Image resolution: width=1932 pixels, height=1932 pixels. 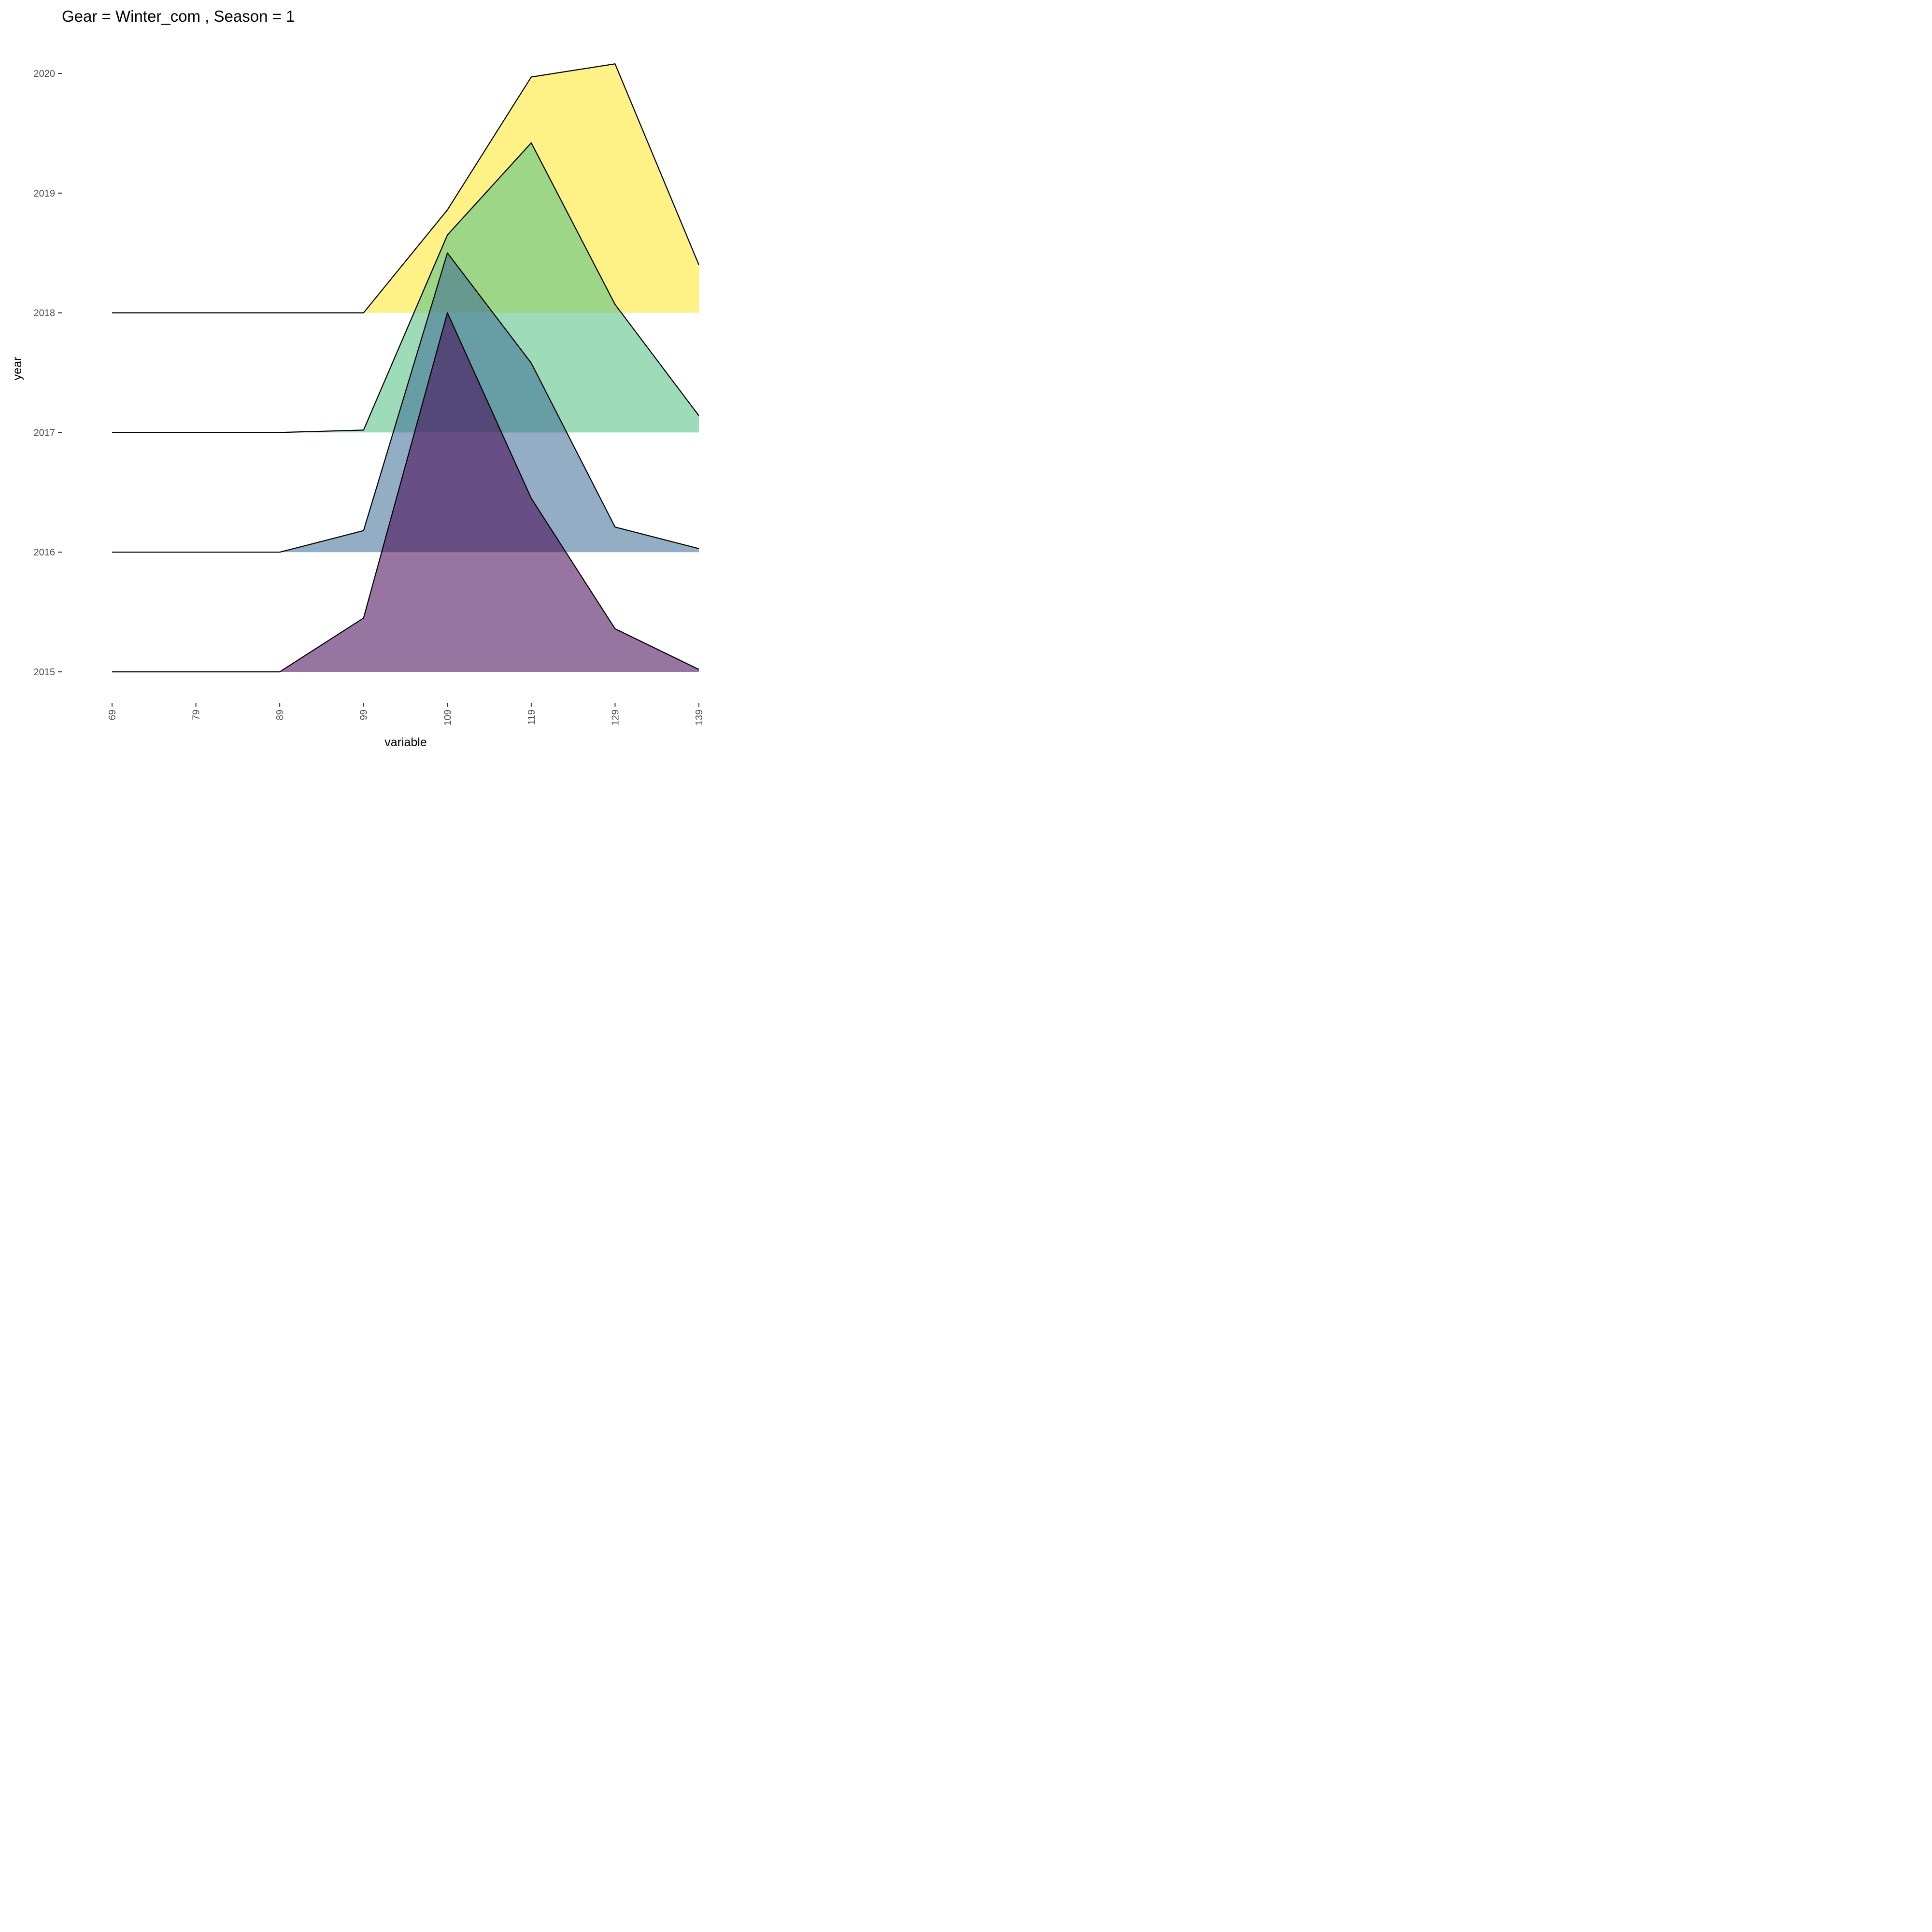 I want to click on x-tick-label-109: 109, so click(x=447, y=717).